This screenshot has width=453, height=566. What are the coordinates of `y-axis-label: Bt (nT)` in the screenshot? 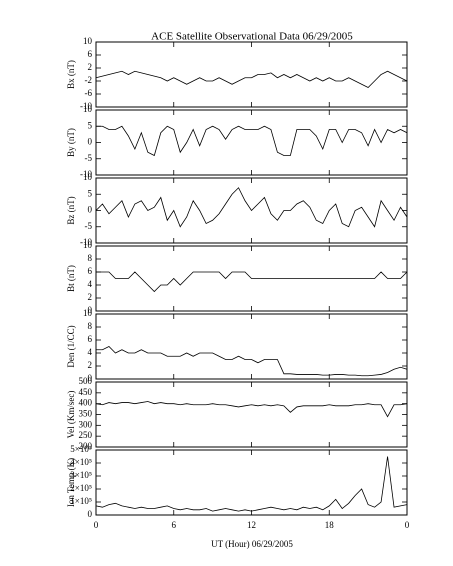 It's located at (71, 278).